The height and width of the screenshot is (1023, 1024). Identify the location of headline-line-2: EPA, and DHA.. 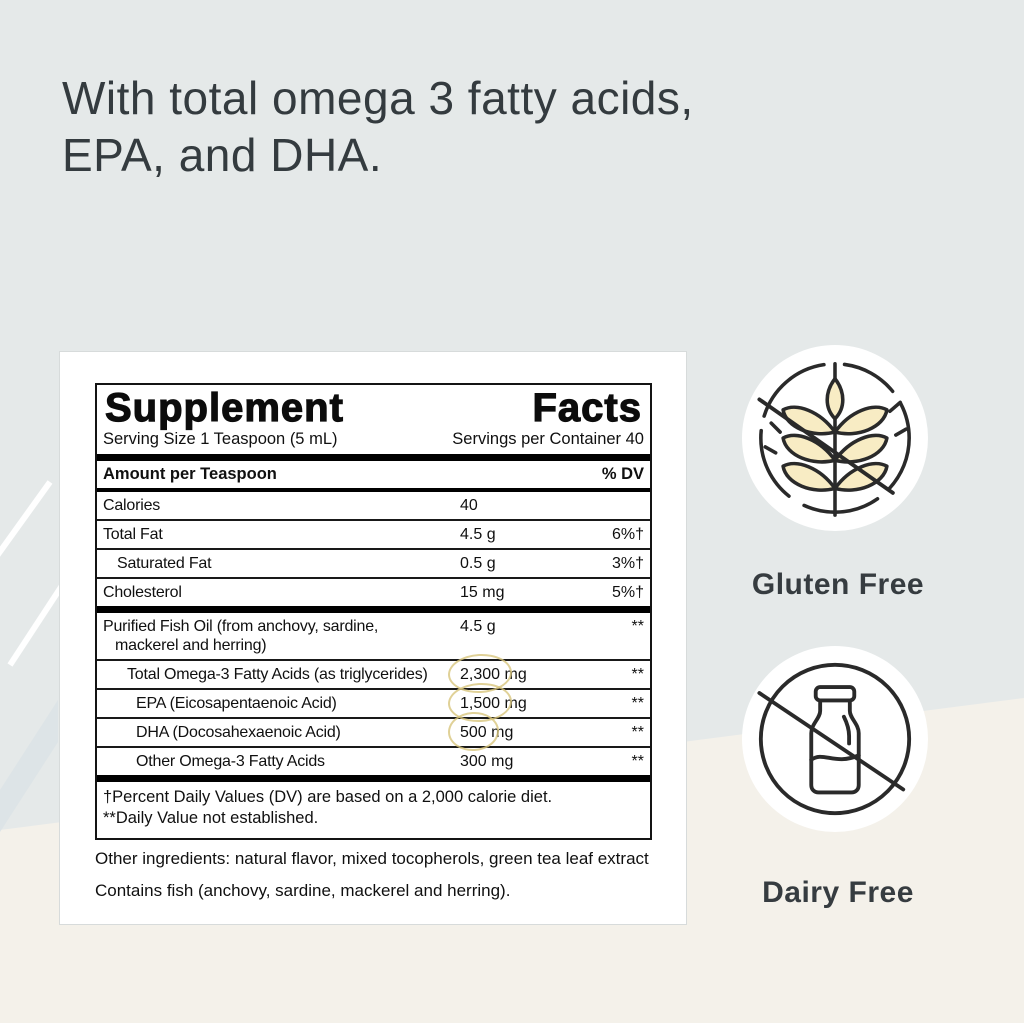
(222, 155).